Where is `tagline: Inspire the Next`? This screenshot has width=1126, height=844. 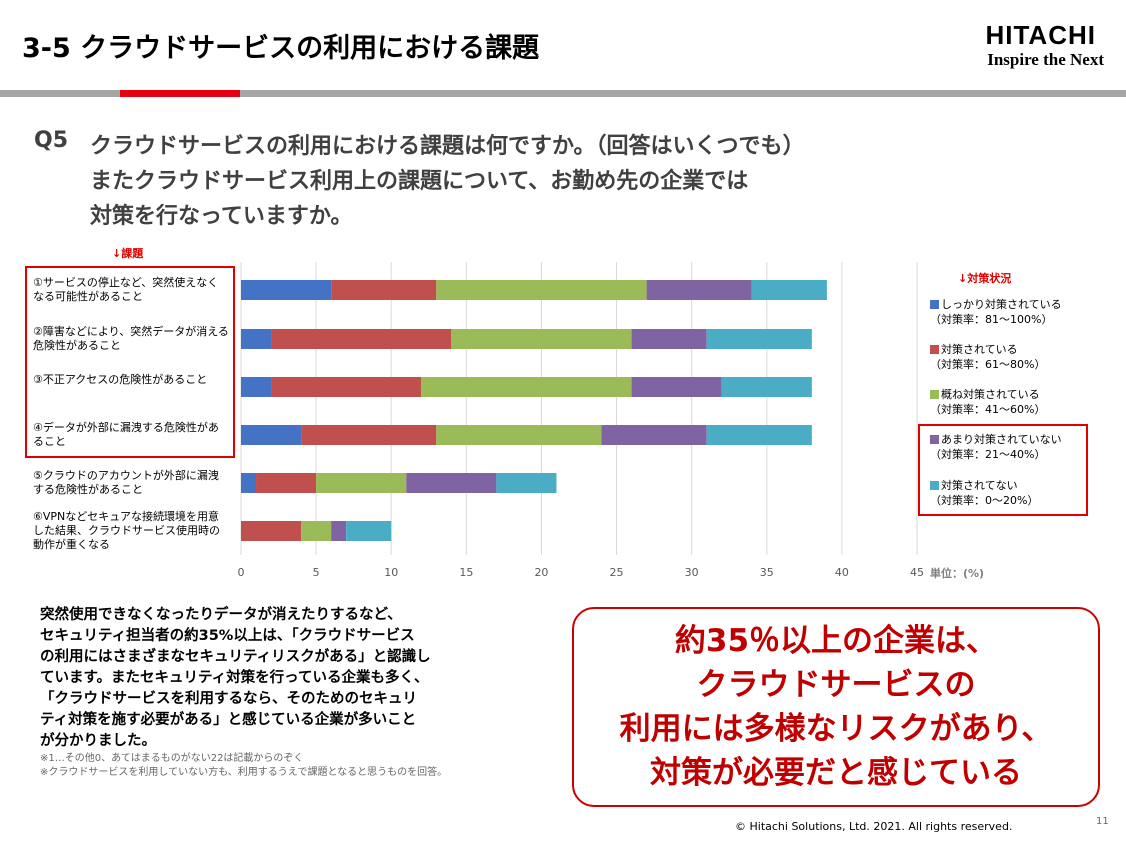
tagline: Inspire the Next is located at coordinates (1045, 59).